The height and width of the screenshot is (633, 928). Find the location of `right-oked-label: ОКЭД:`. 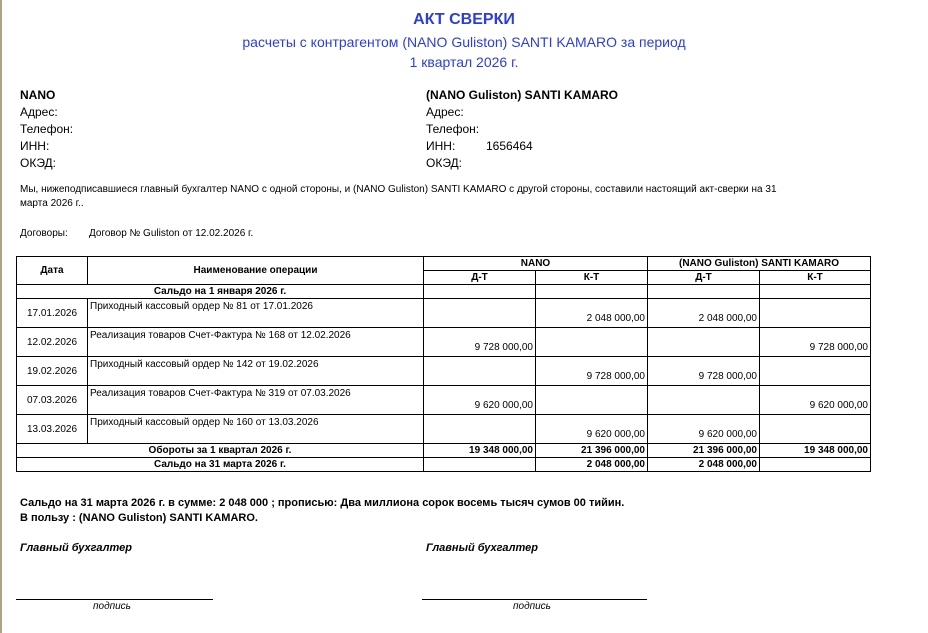

right-oked-label: ОКЭД: is located at coordinates (444, 163).